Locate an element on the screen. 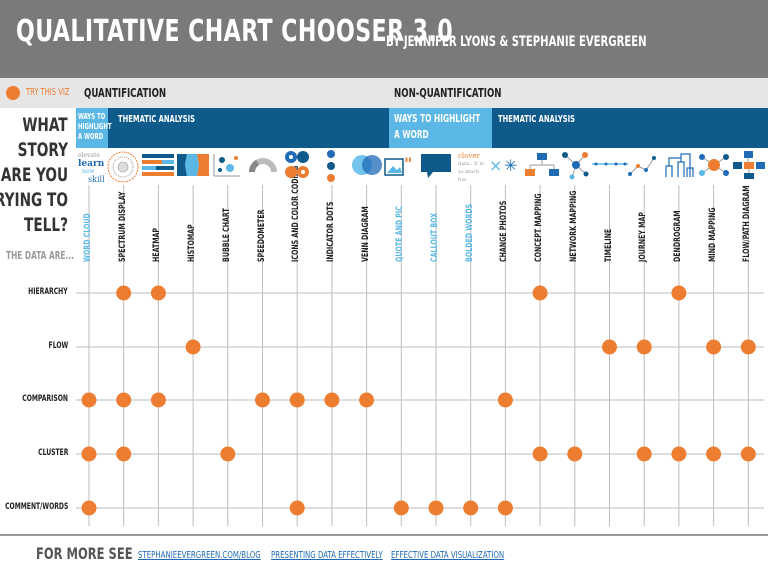 The width and height of the screenshot is (768, 576). column-label: CALLOUT BOX is located at coordinates (435, 237).